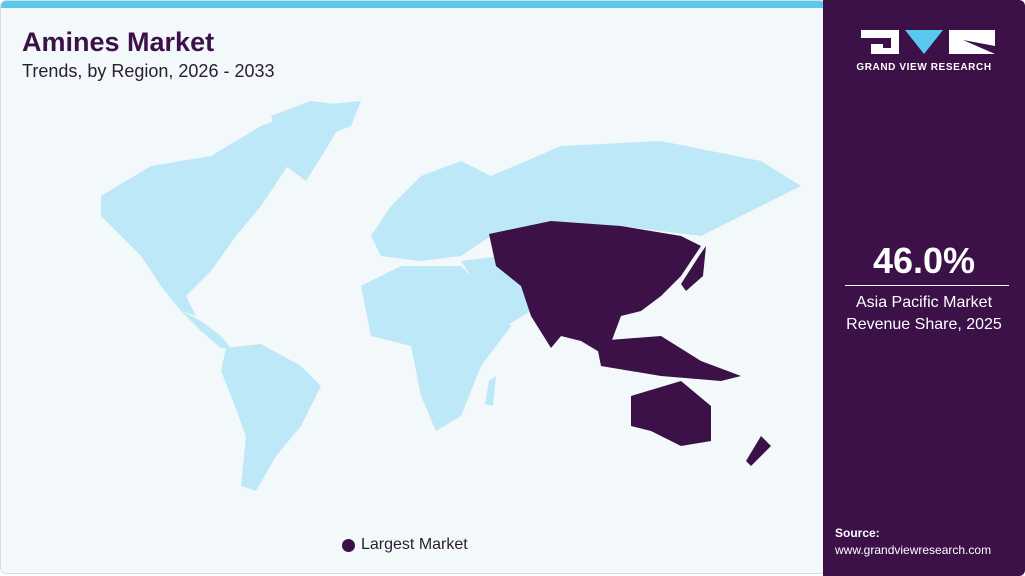 The width and height of the screenshot is (1025, 576). What do you see at coordinates (206, 329) in the screenshot?
I see `region-central-america` at bounding box center [206, 329].